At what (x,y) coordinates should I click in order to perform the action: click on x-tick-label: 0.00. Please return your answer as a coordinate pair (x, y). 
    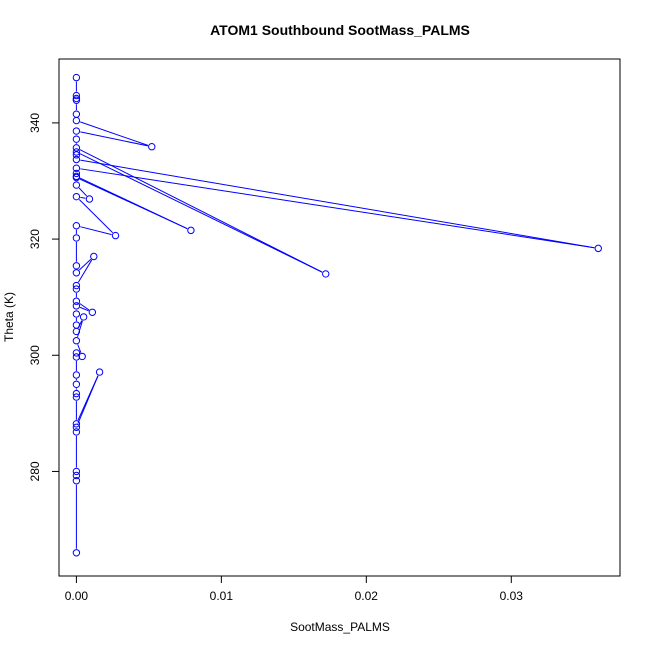
    Looking at the image, I should click on (77, 596).